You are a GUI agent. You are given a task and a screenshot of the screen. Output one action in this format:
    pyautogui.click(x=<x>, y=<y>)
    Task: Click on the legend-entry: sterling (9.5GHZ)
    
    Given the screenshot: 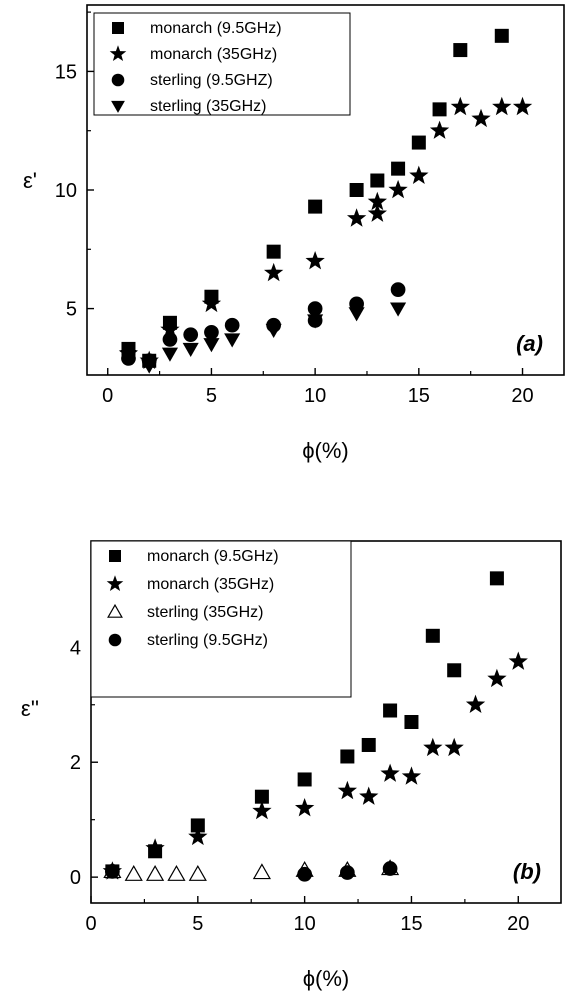 What is the action you would take?
    pyautogui.click(x=211, y=80)
    